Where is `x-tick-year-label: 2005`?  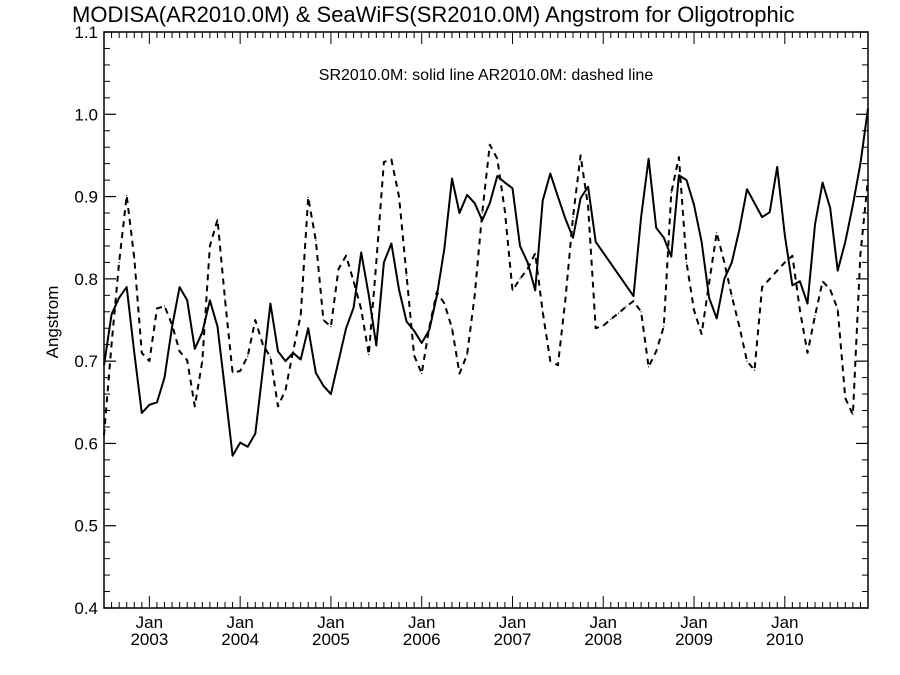
x-tick-year-label: 2005 is located at coordinates (331, 639).